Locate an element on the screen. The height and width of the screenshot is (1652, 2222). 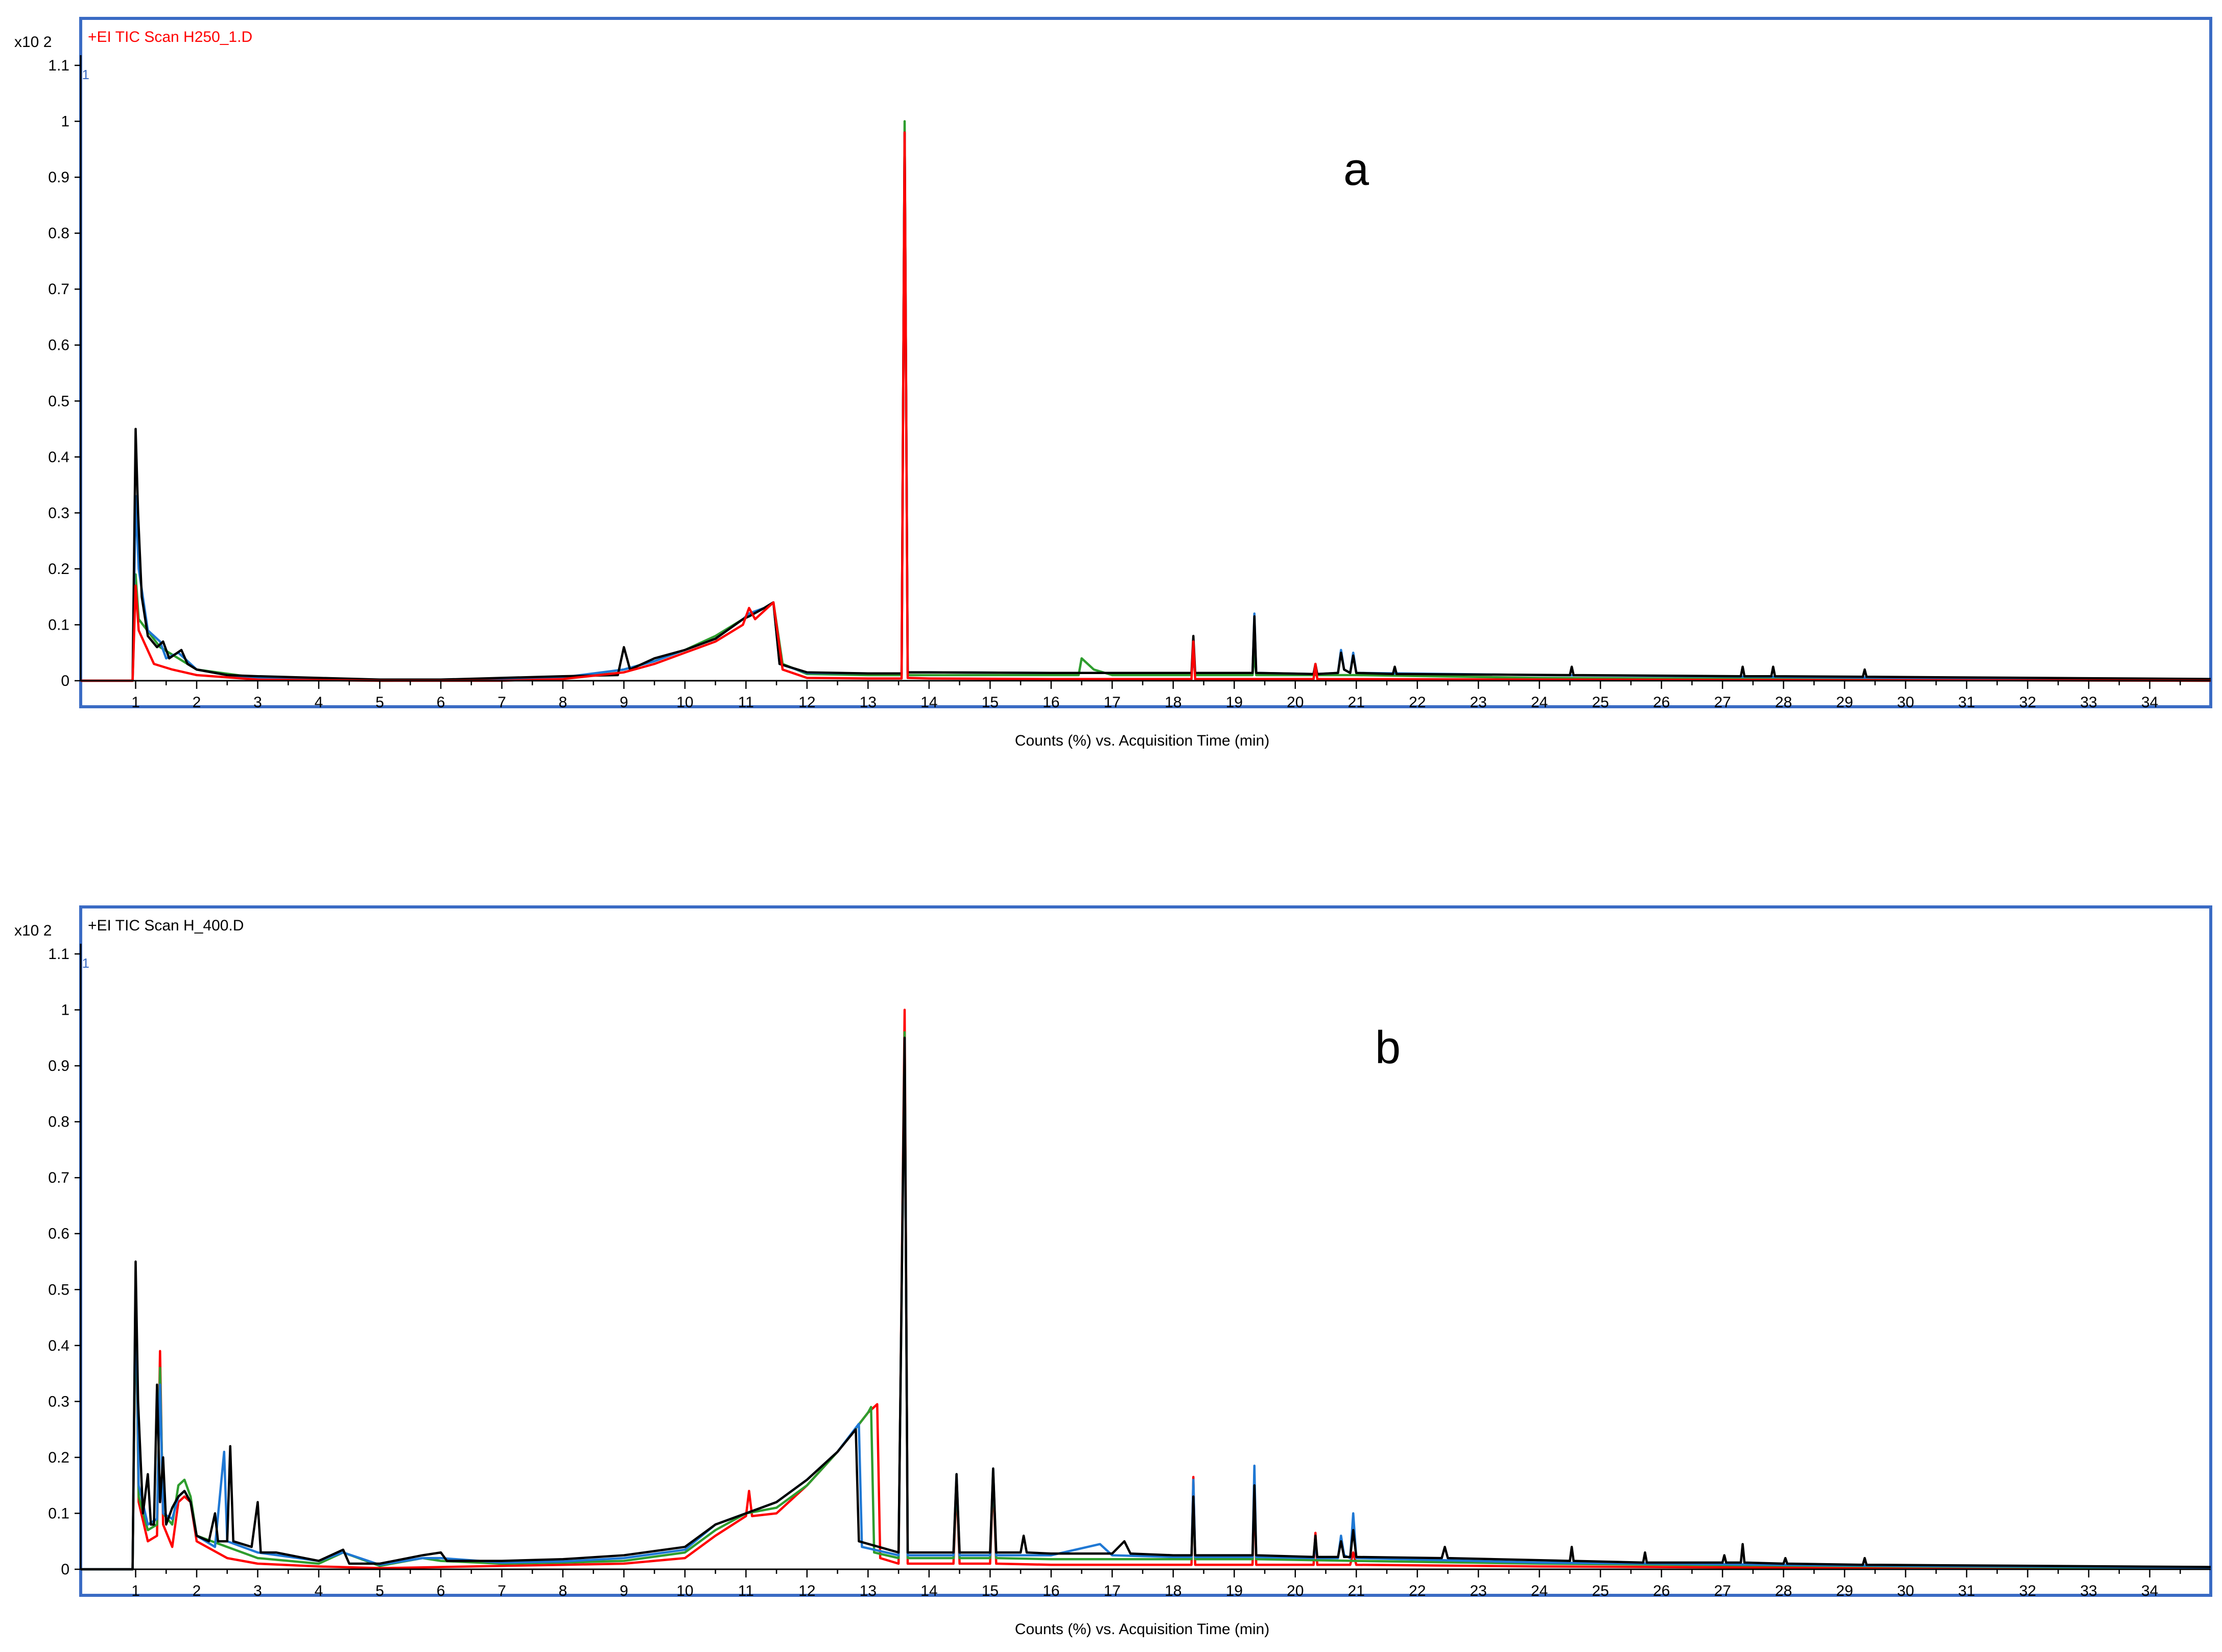
y-tick-label: 0.5 is located at coordinates (58, 402).